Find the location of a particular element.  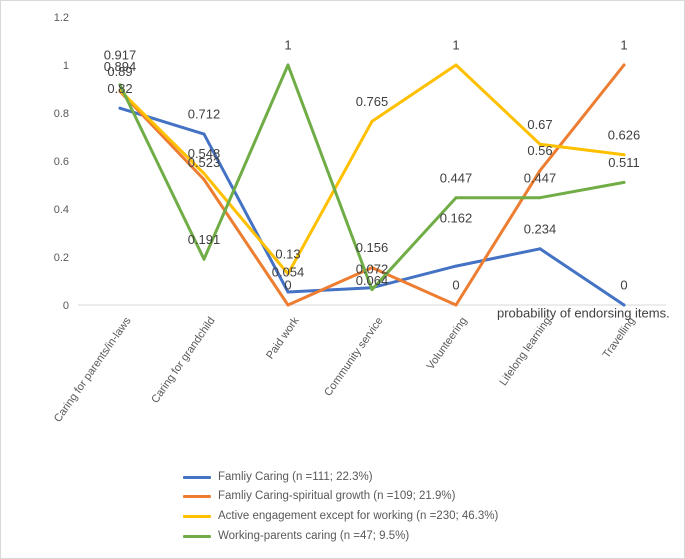

data-label-famliy-caring: 0.82 is located at coordinates (119, 88).